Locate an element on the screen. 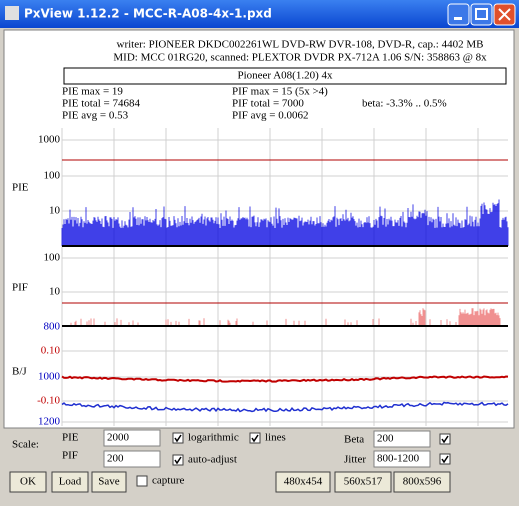 The height and width of the screenshot is (506, 519). stat: beta: -3.3% .. 0.5% is located at coordinates (404, 104).